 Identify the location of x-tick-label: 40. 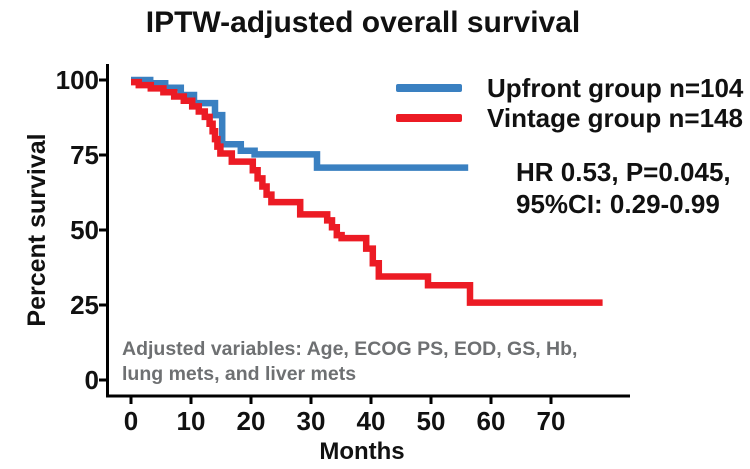
(371, 421).